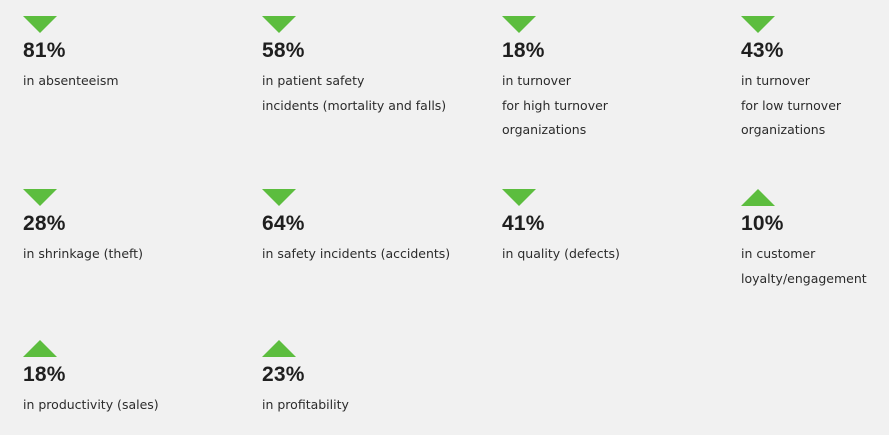  Describe the element at coordinates (523, 223) in the screenshot. I see `stat-value: 41%` at that location.